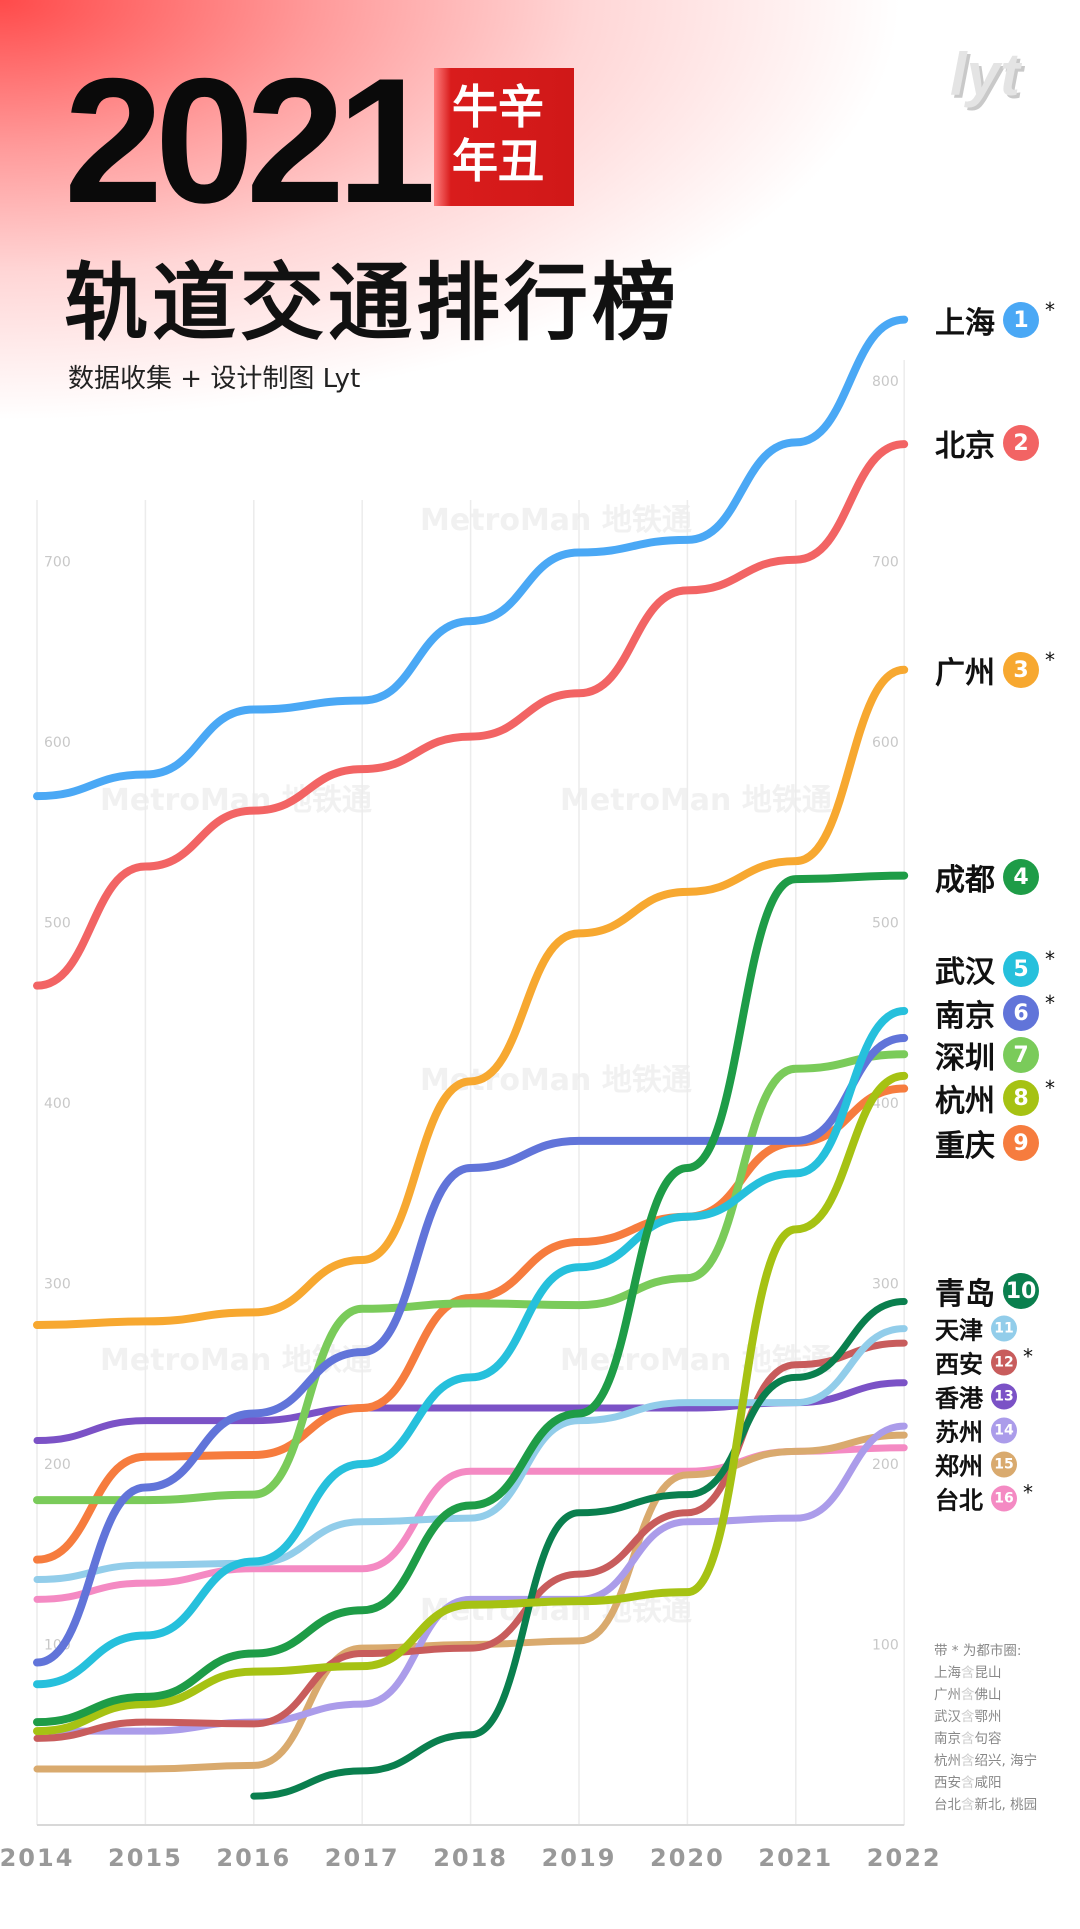 The height and width of the screenshot is (1929, 1080). Describe the element at coordinates (1004, 1396) in the screenshot. I see `rank-badge: 13` at that location.